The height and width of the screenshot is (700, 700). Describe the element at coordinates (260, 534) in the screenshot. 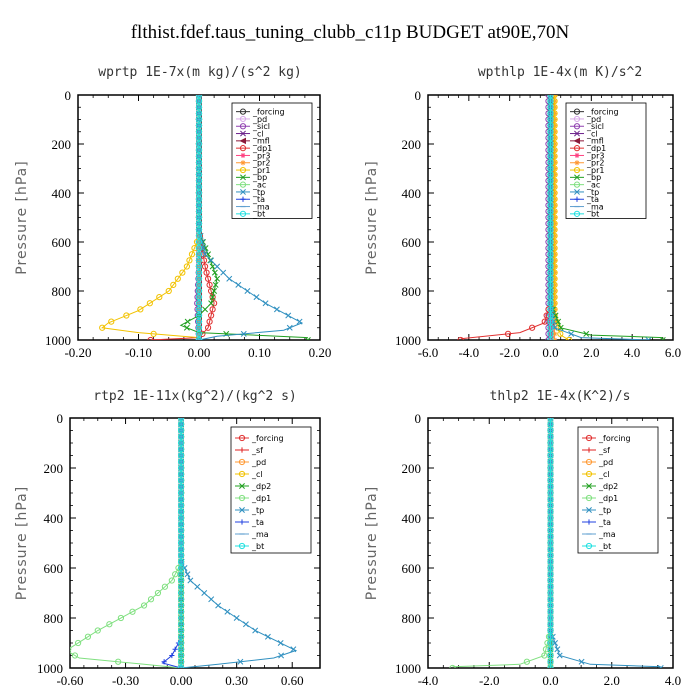

I see `legend-label: _ma` at that location.